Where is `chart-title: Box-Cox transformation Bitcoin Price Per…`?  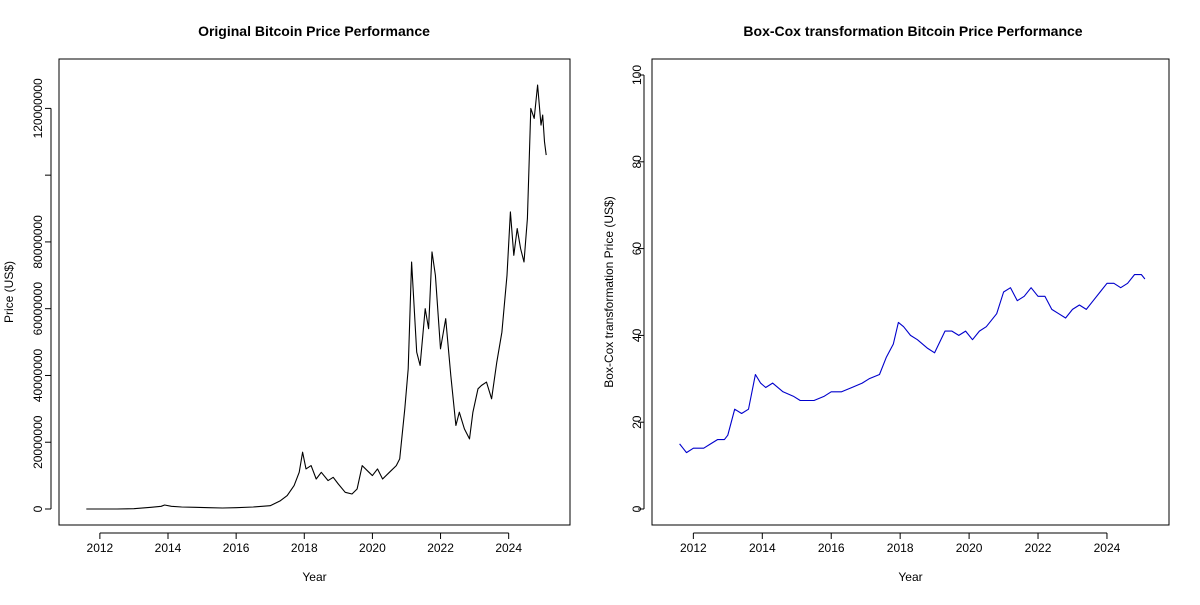
chart-title: Box-Cox transformation Bitcoin Price Per… is located at coordinates (912, 31).